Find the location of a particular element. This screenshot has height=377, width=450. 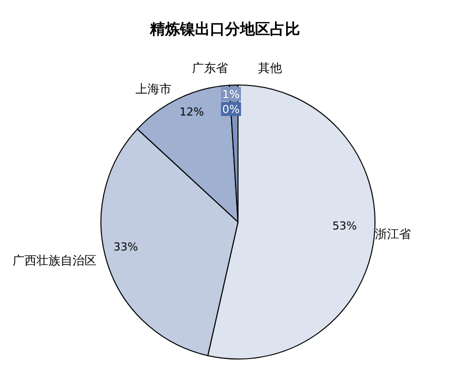

category-label: 其他 is located at coordinates (270, 68).